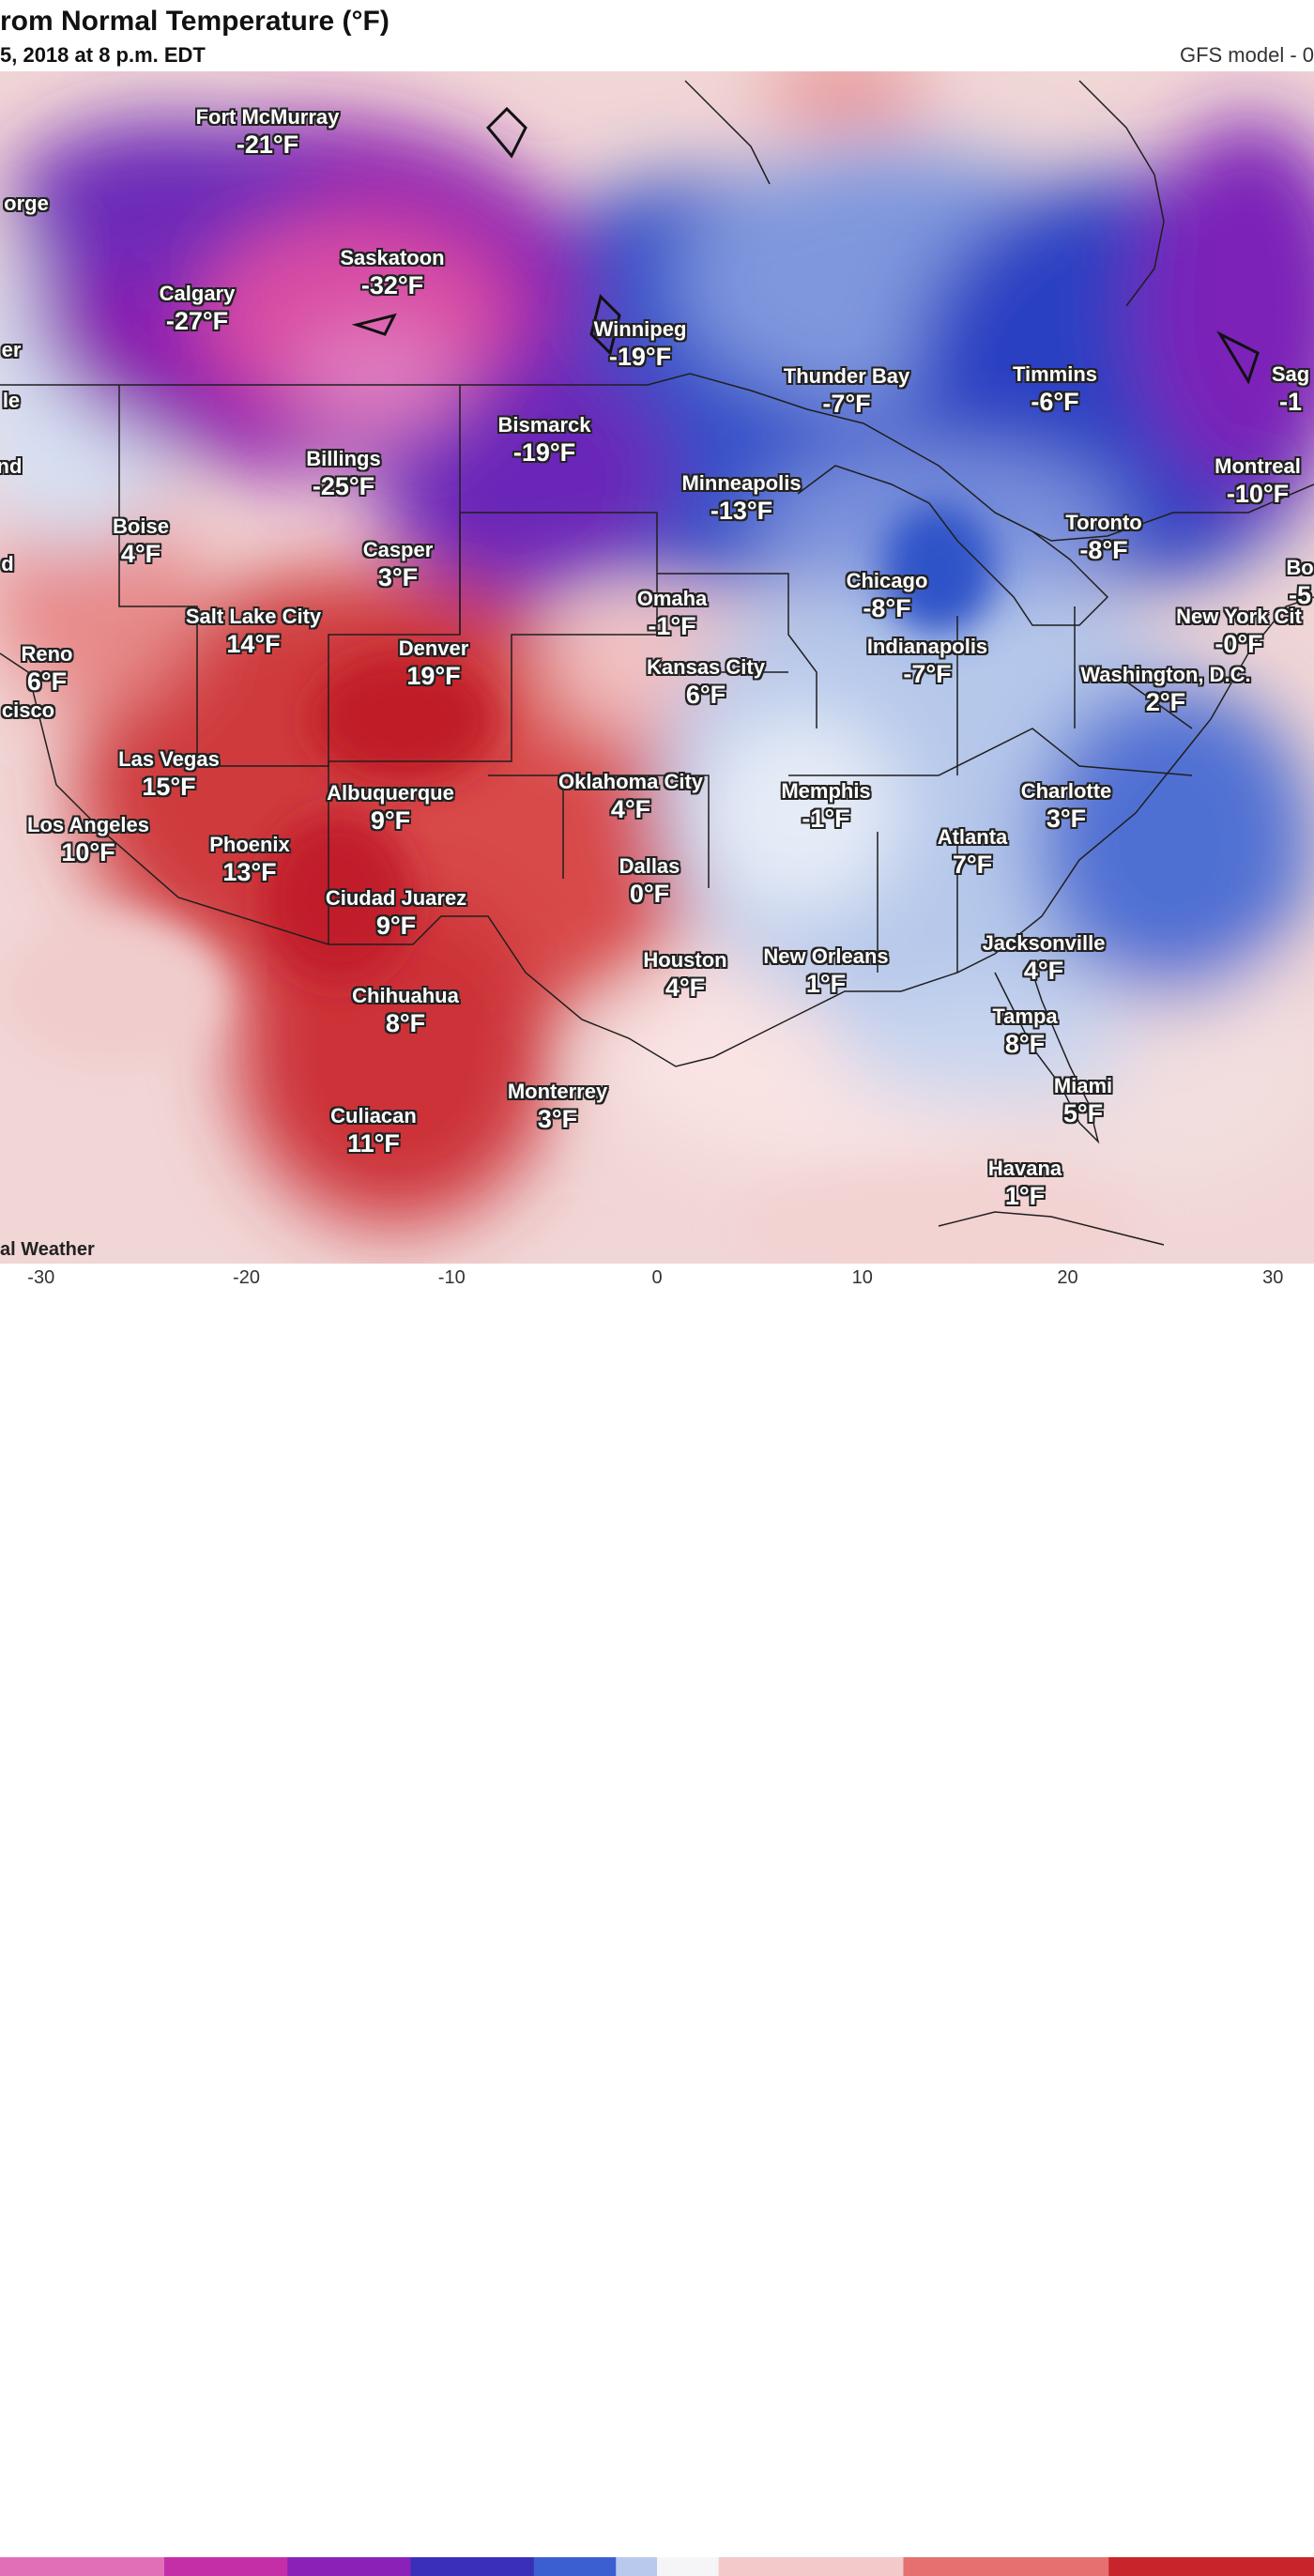 The width and height of the screenshot is (1314, 2576). I want to click on city-label: cisco, so click(28, 710).